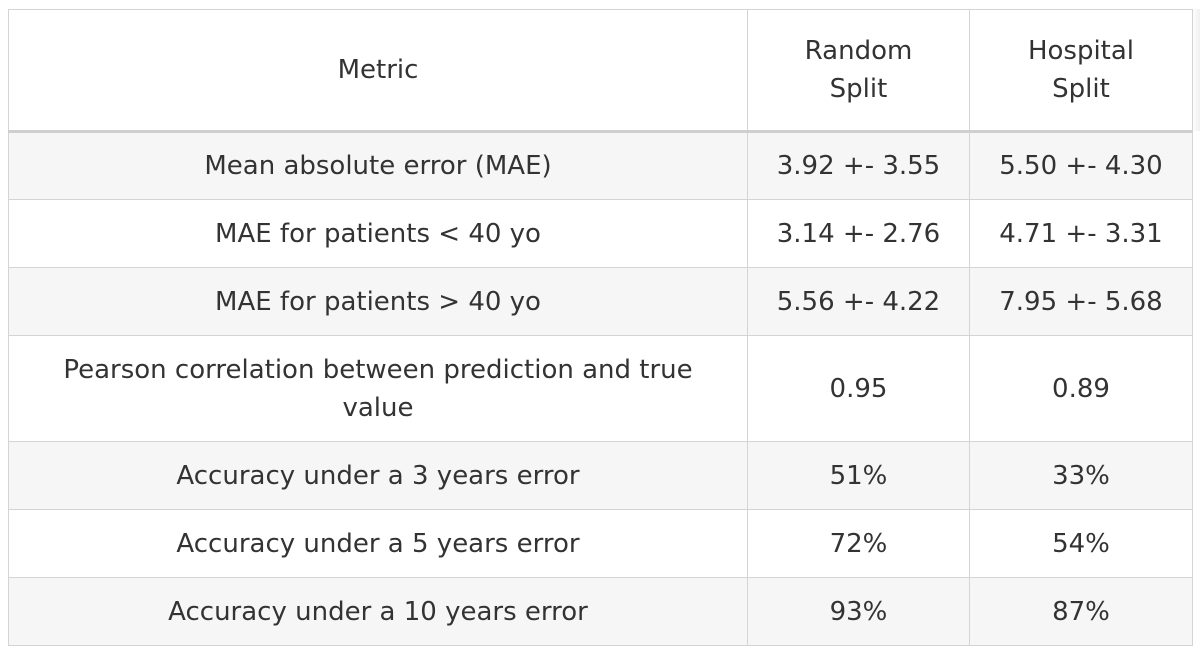 The height and width of the screenshot is (659, 1200). I want to click on header-hospital-split: Hospital Split, so click(1081, 70).